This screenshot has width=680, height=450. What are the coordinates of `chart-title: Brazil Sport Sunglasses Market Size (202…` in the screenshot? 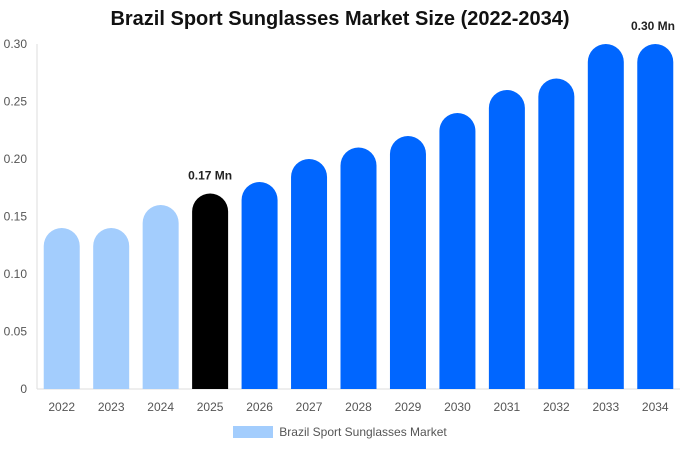 It's located at (340, 19).